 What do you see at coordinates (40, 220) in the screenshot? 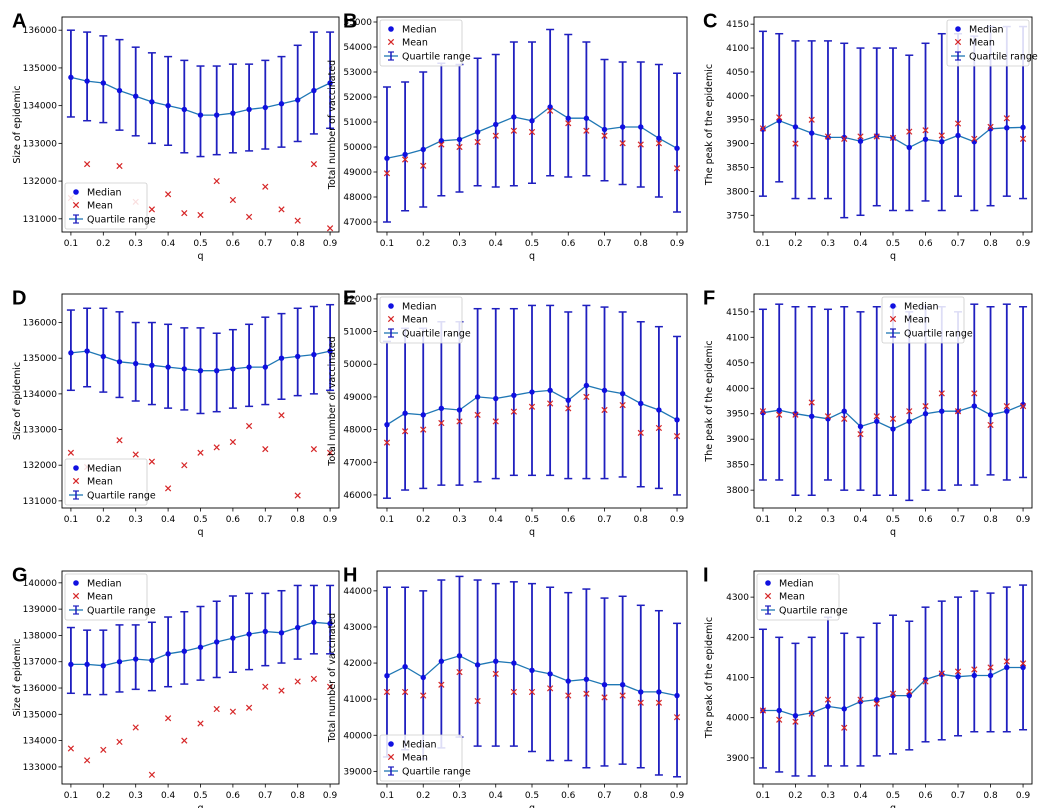
I see `y-tick-label: 131000` at bounding box center [40, 220].